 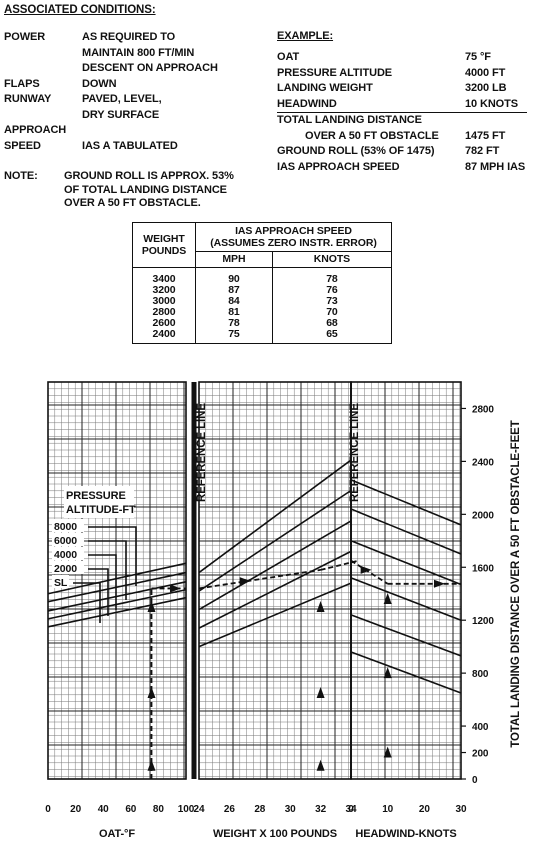 What do you see at coordinates (234, 259) in the screenshot?
I see `mph-subheader: MPH` at bounding box center [234, 259].